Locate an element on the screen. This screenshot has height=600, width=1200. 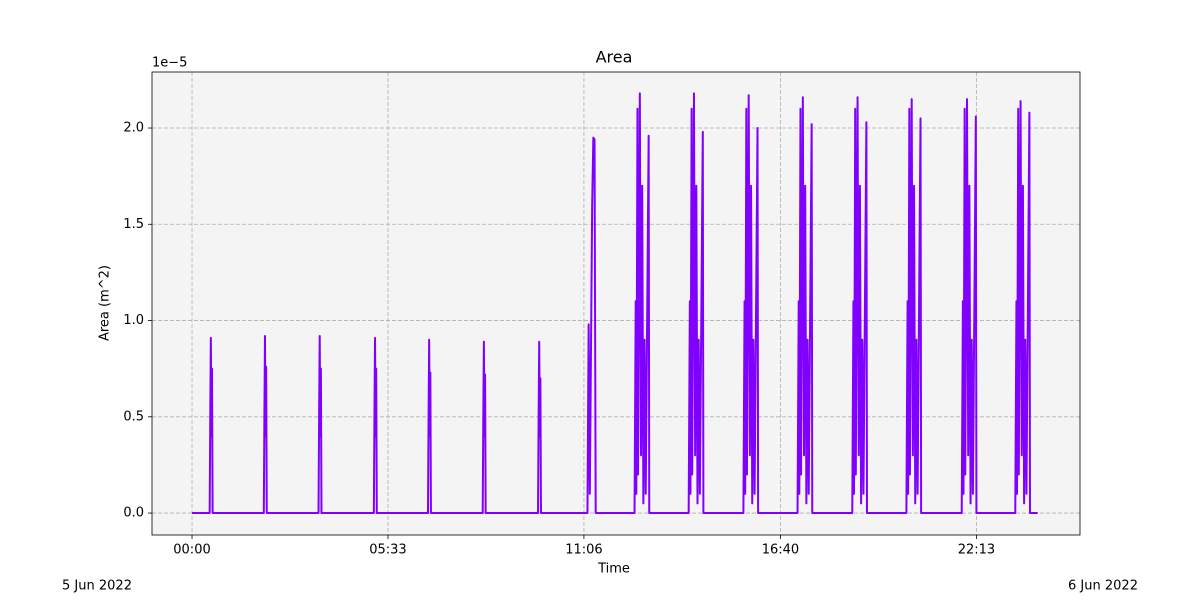
y-tick-label: 0.0 is located at coordinates (133, 513).